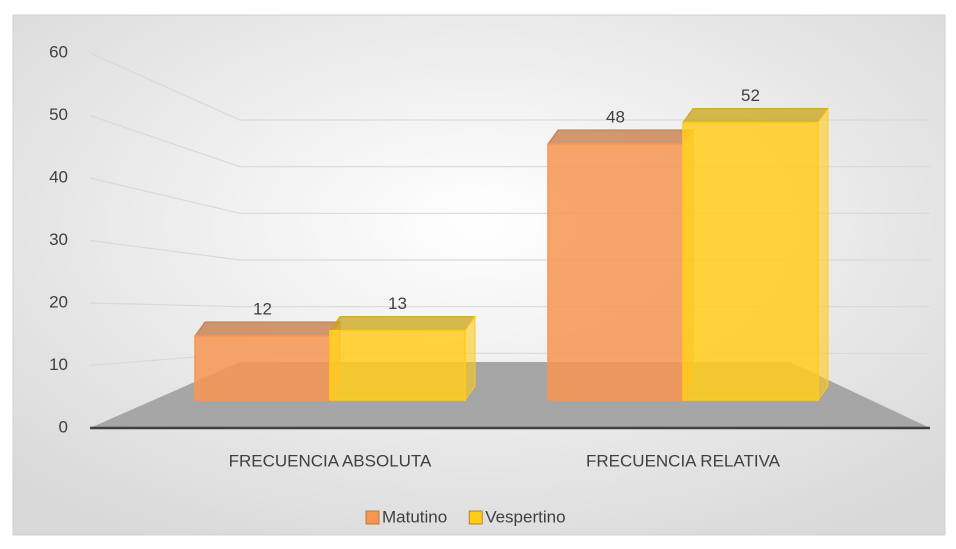 Image resolution: width=956 pixels, height=549 pixels. I want to click on y-tick-label: 60, so click(58, 51).